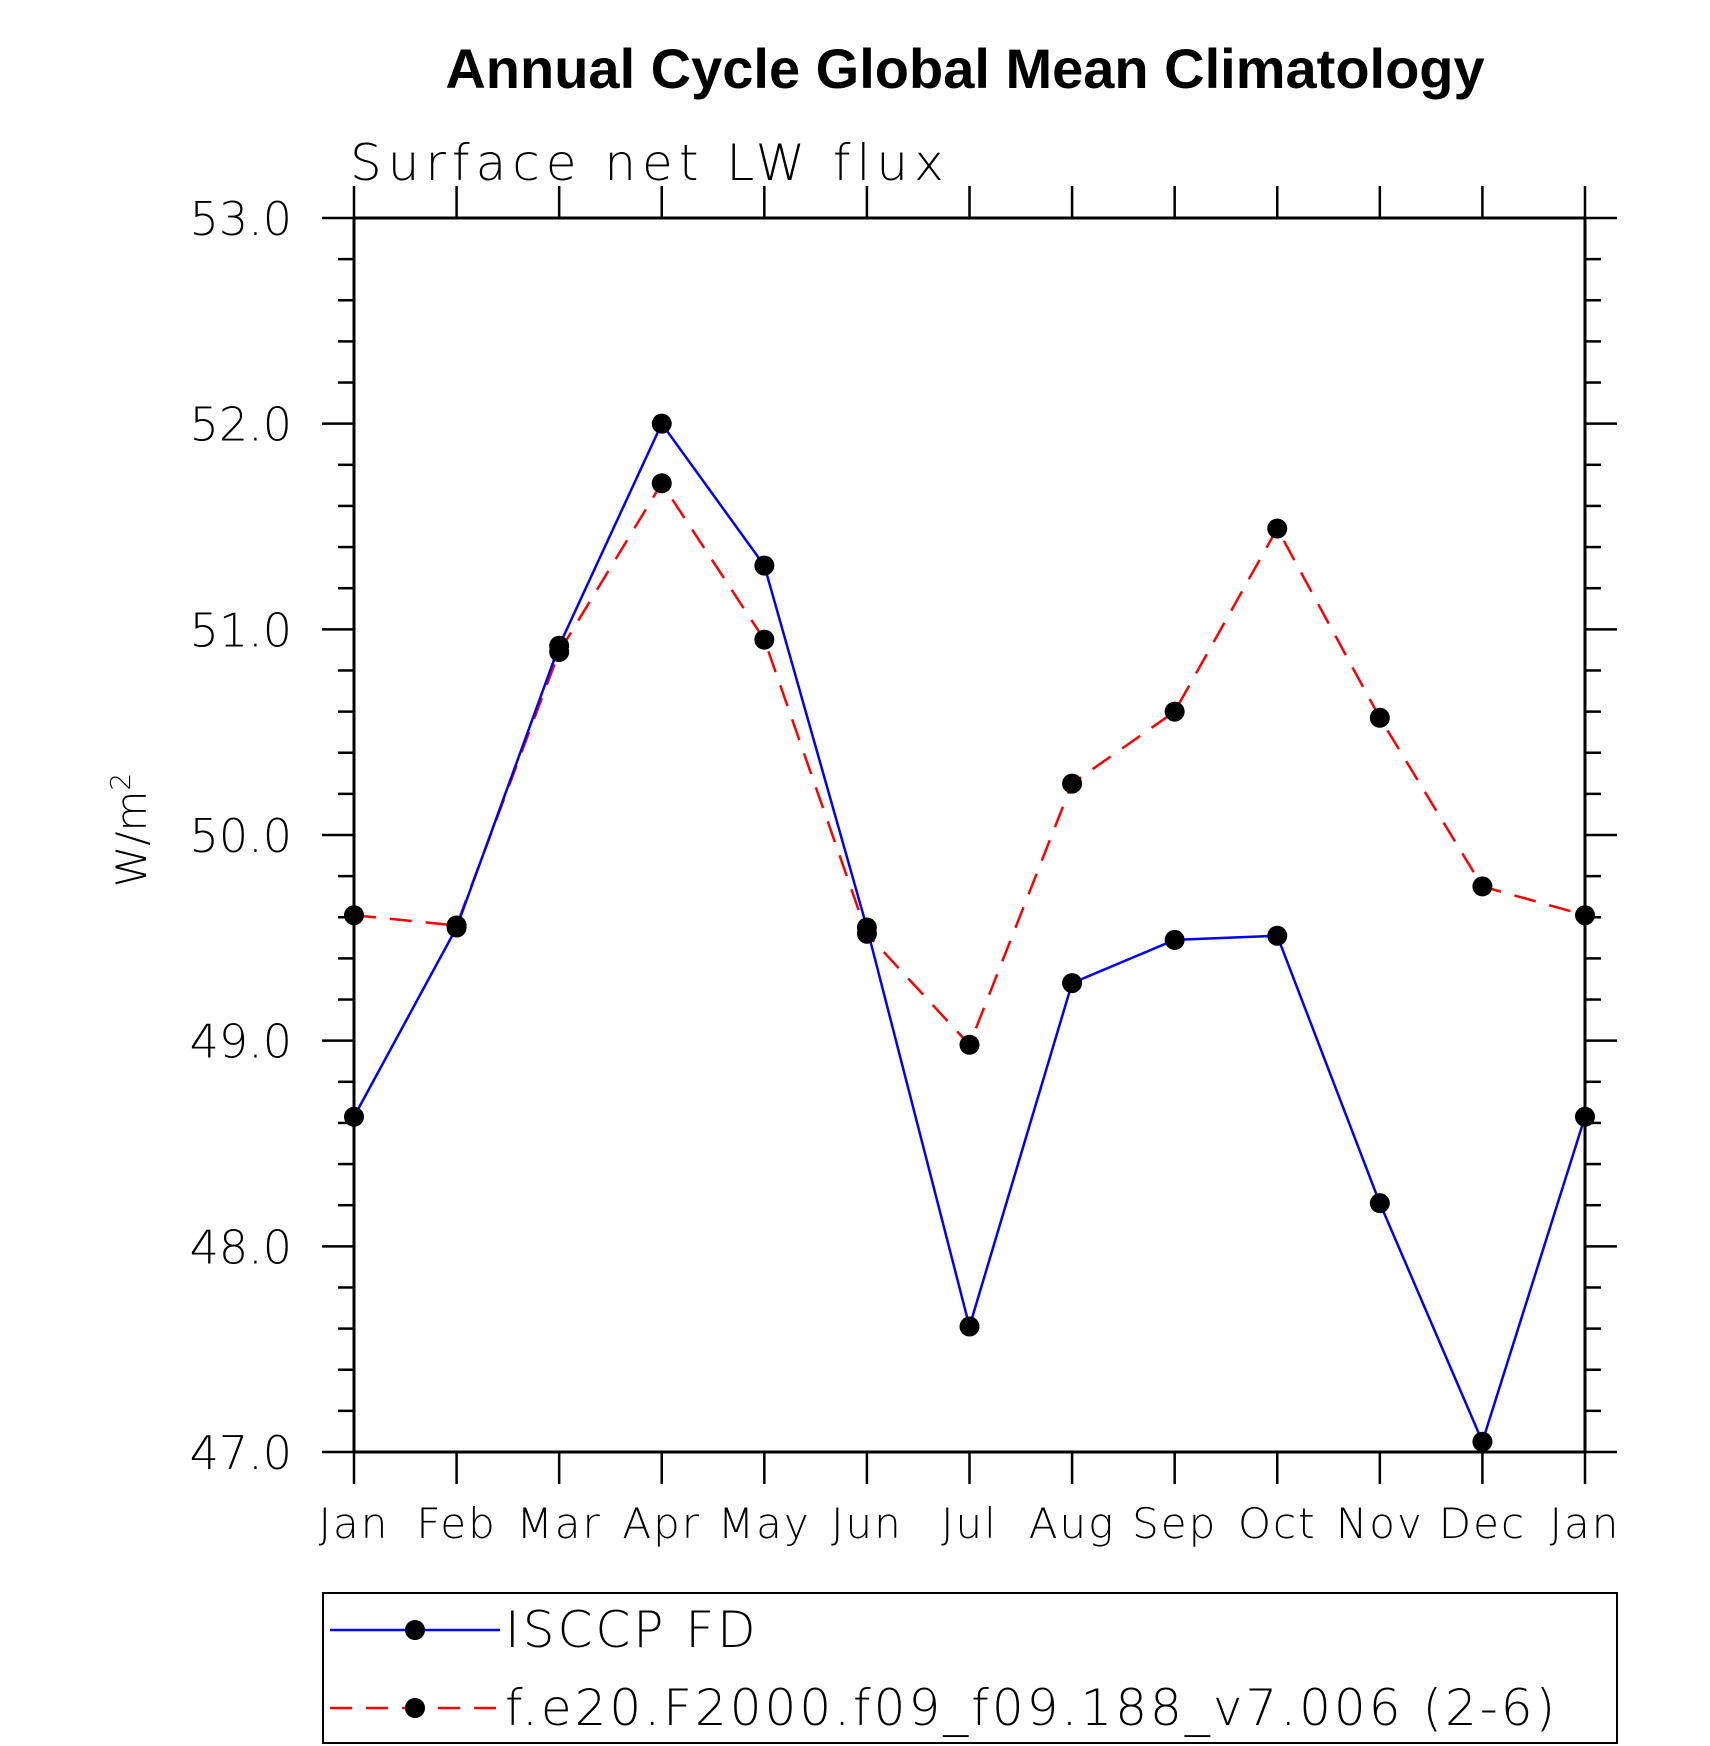 The height and width of the screenshot is (1746, 1710). Describe the element at coordinates (632, 1630) in the screenshot. I see `legend-label: ISCCP FD` at that location.